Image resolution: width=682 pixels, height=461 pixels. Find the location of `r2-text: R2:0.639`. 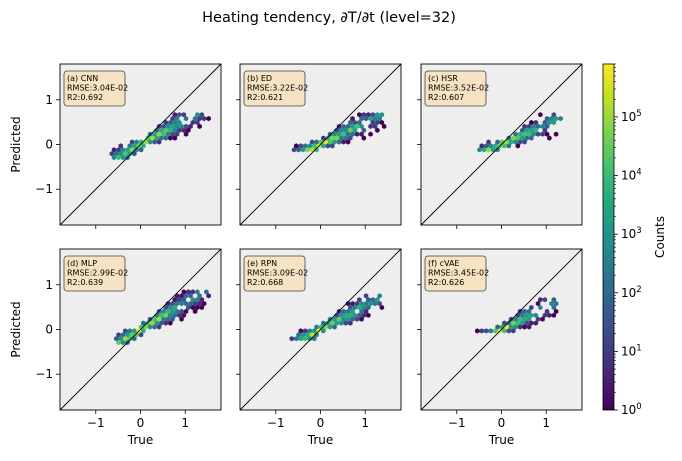

r2-text: R2:0.639 is located at coordinates (85, 282).